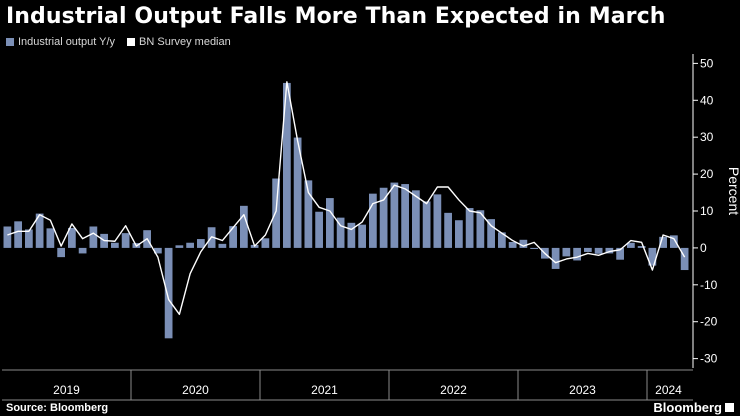 This screenshot has width=740, height=416. I want to click on y-tick-label: 30, so click(707, 137).